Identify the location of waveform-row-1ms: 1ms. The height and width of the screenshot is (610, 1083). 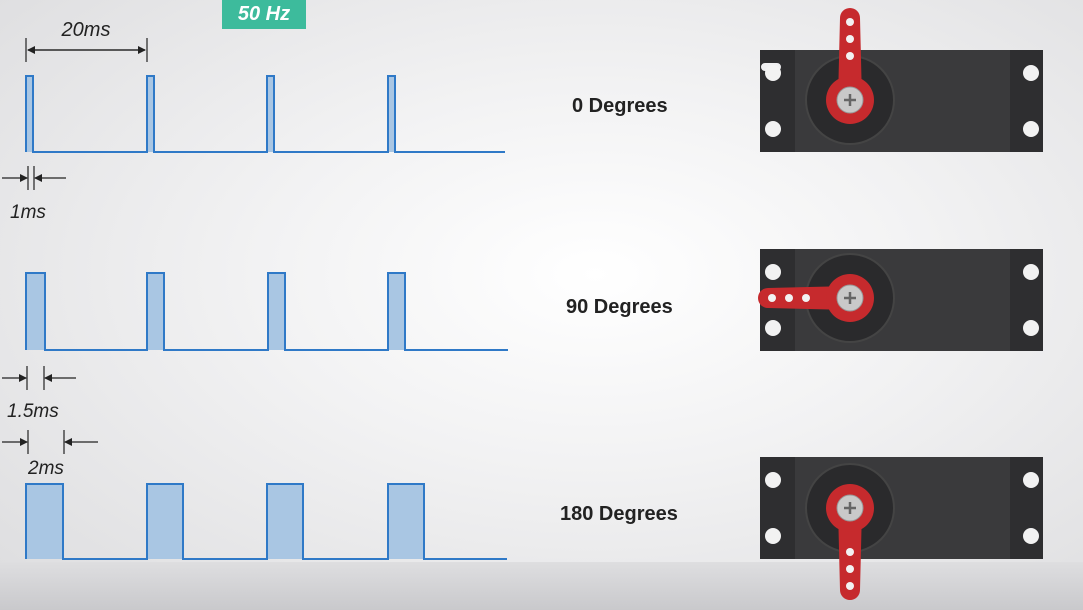
(253, 149).